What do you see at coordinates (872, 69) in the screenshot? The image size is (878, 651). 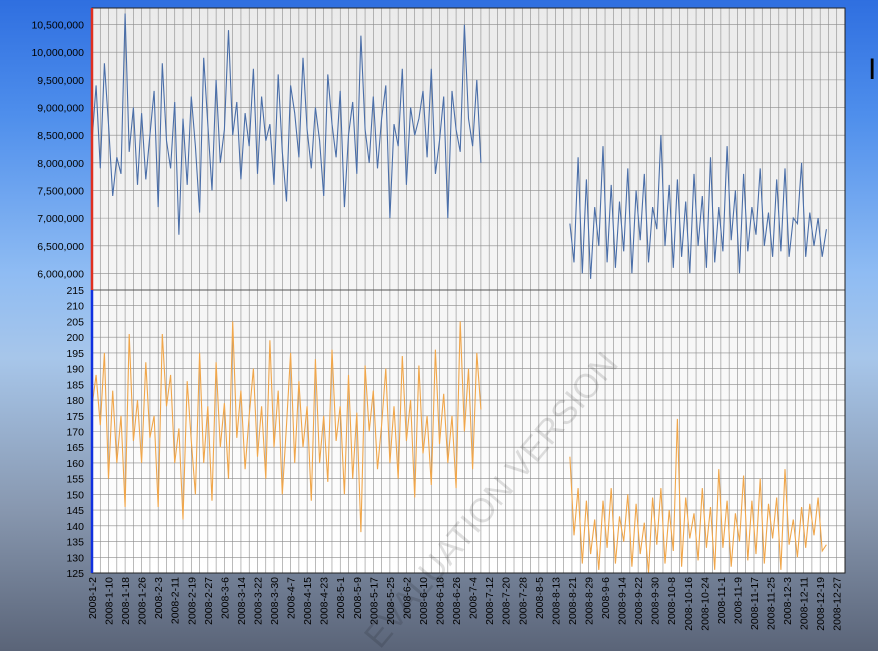 I see `edge-text: I` at bounding box center [872, 69].